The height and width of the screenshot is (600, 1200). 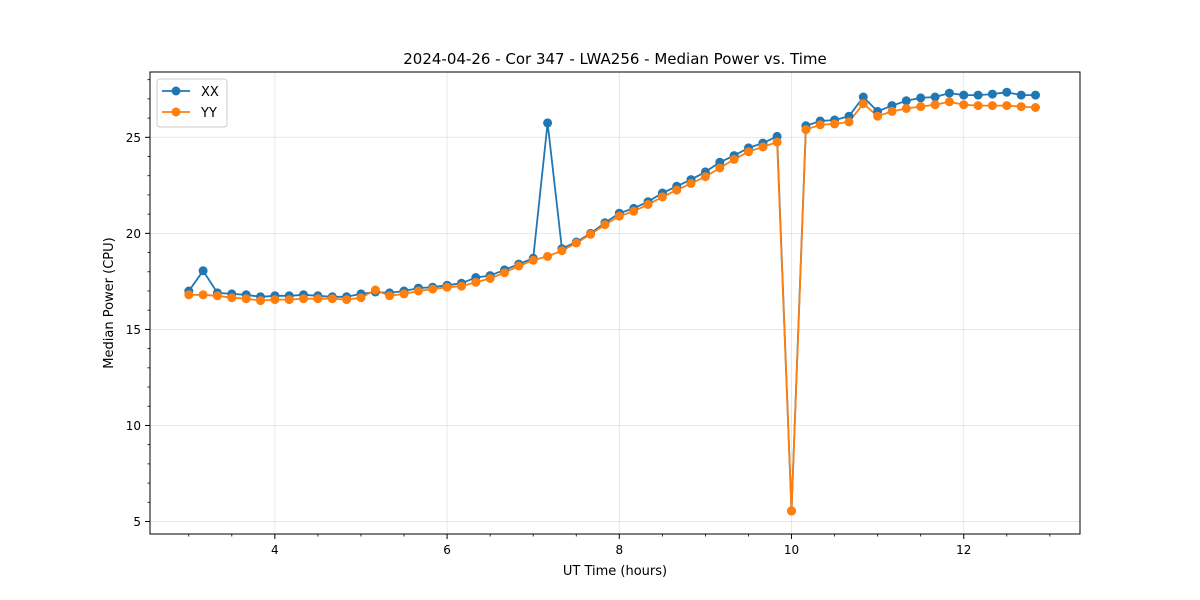 What do you see at coordinates (615, 571) in the screenshot?
I see `x-axis-label: UT Time (hours)` at bounding box center [615, 571].